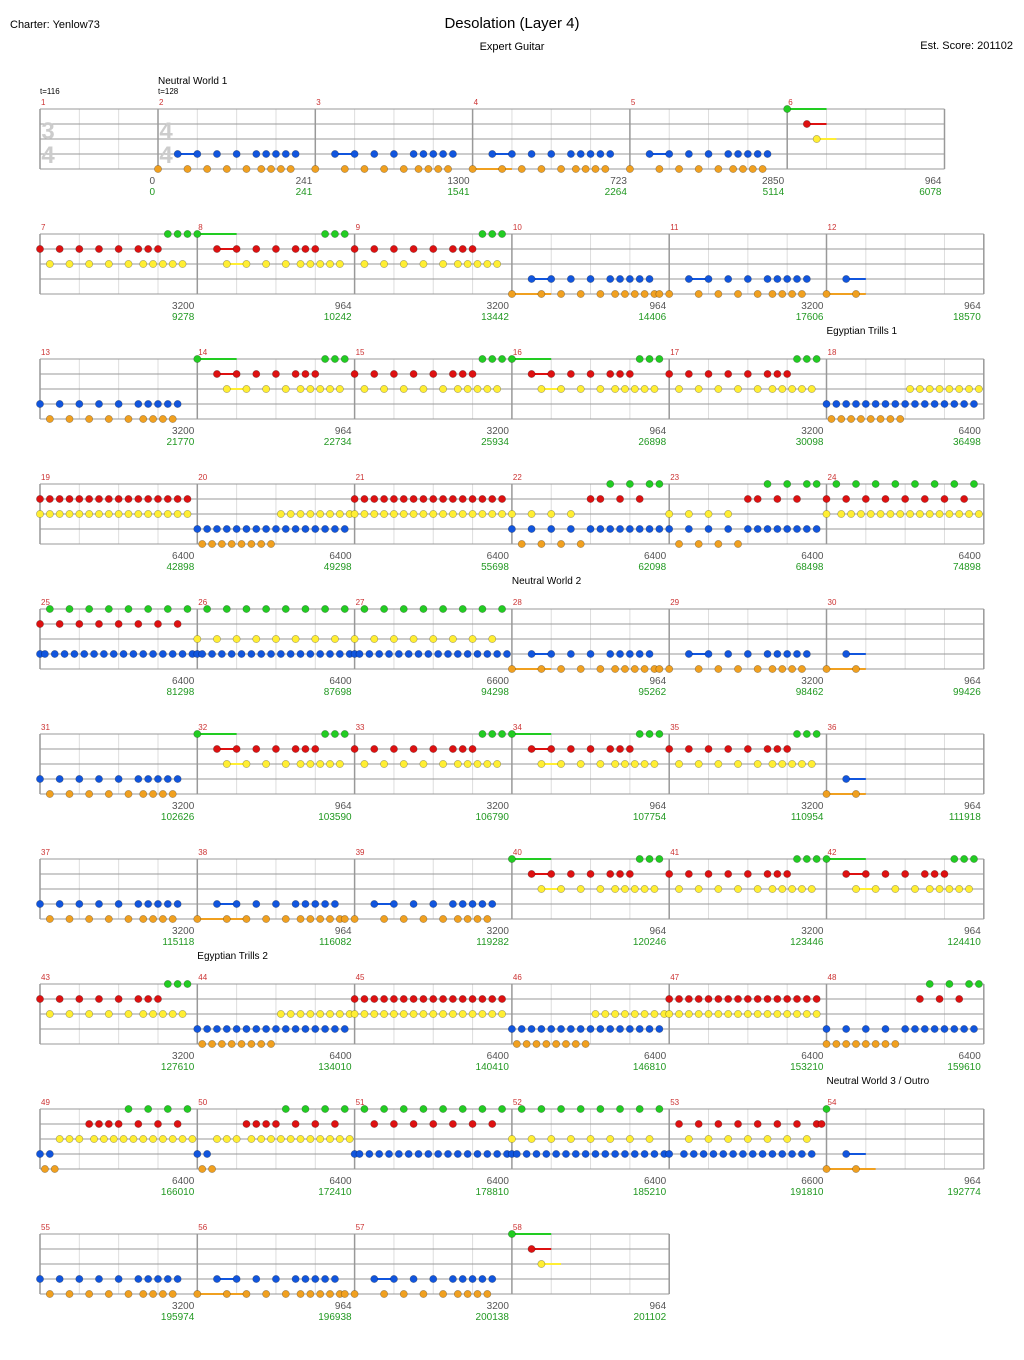  What do you see at coordinates (674, 477) in the screenshot?
I see `measure-number: 23` at bounding box center [674, 477].